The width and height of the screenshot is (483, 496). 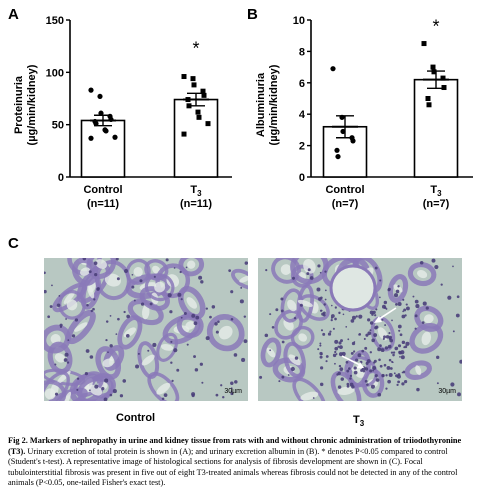 I want to click on scale-bar-control: 30µm, so click(x=233, y=391).